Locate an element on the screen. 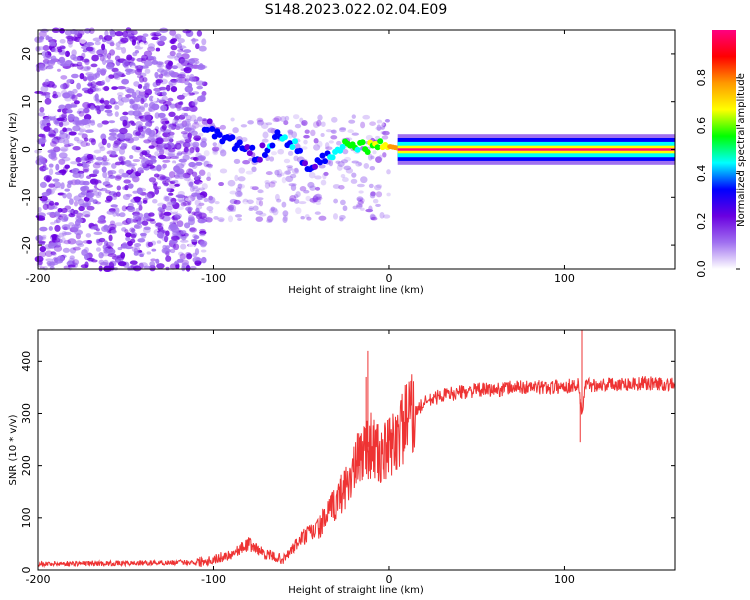  x-tick-label: -200 is located at coordinates (38, 579).